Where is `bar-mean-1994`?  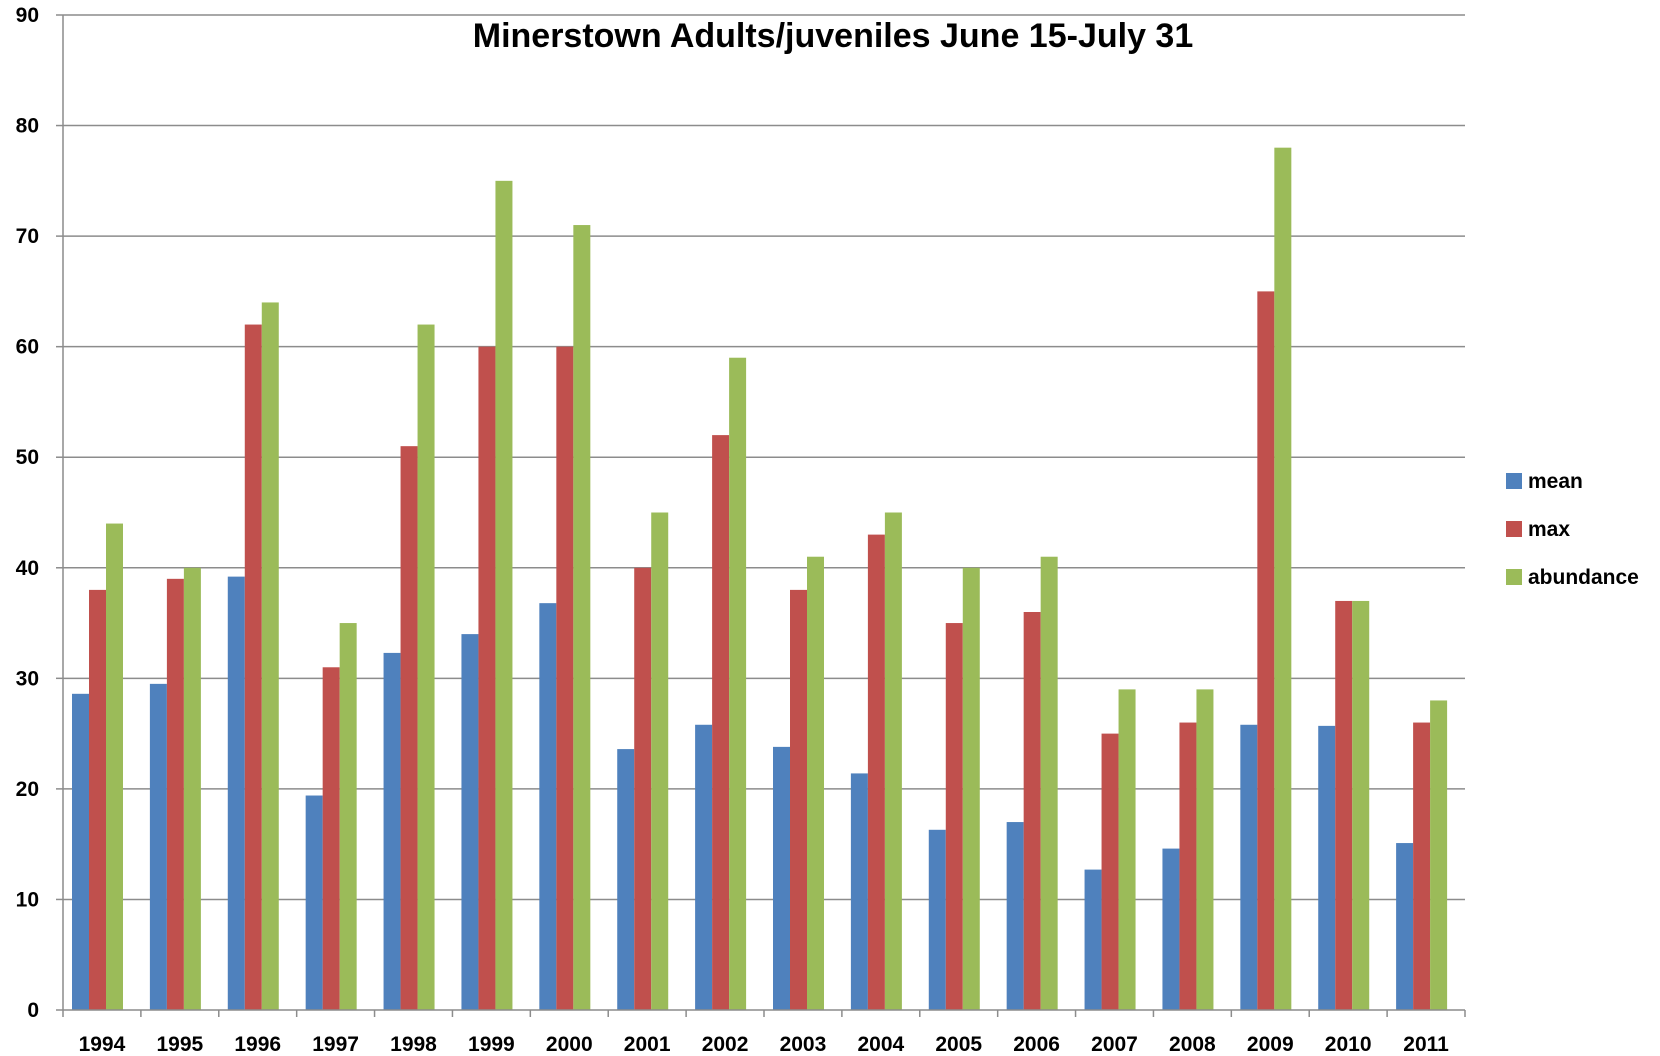 bar-mean-1994 is located at coordinates (80, 851).